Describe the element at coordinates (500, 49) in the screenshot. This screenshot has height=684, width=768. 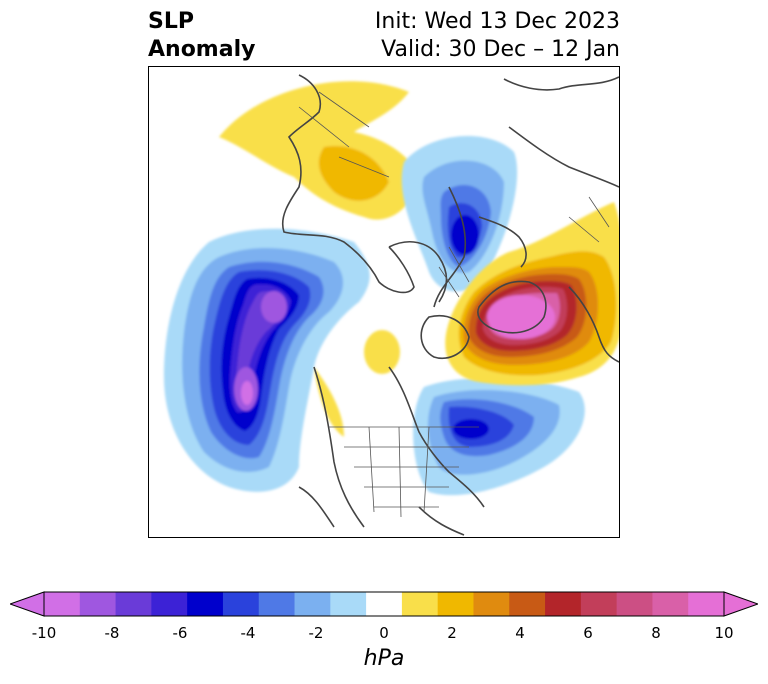
I see `valid-period: Valid: 30 Dec – 12 Jan` at that location.